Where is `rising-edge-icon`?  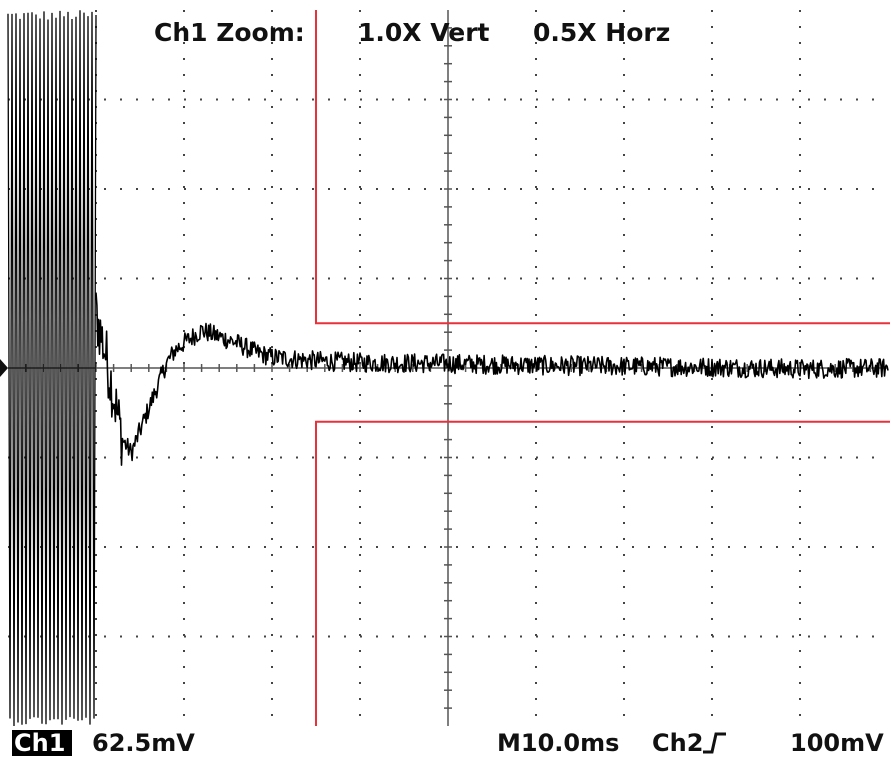 rising-edge-icon is located at coordinates (714, 743).